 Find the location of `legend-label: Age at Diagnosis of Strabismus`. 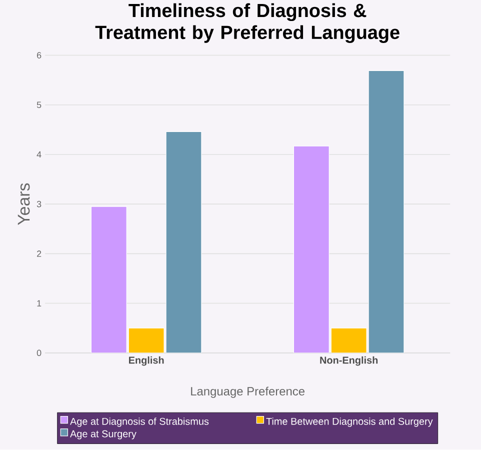

legend-label: Age at Diagnosis of Strabismus is located at coordinates (139, 422).